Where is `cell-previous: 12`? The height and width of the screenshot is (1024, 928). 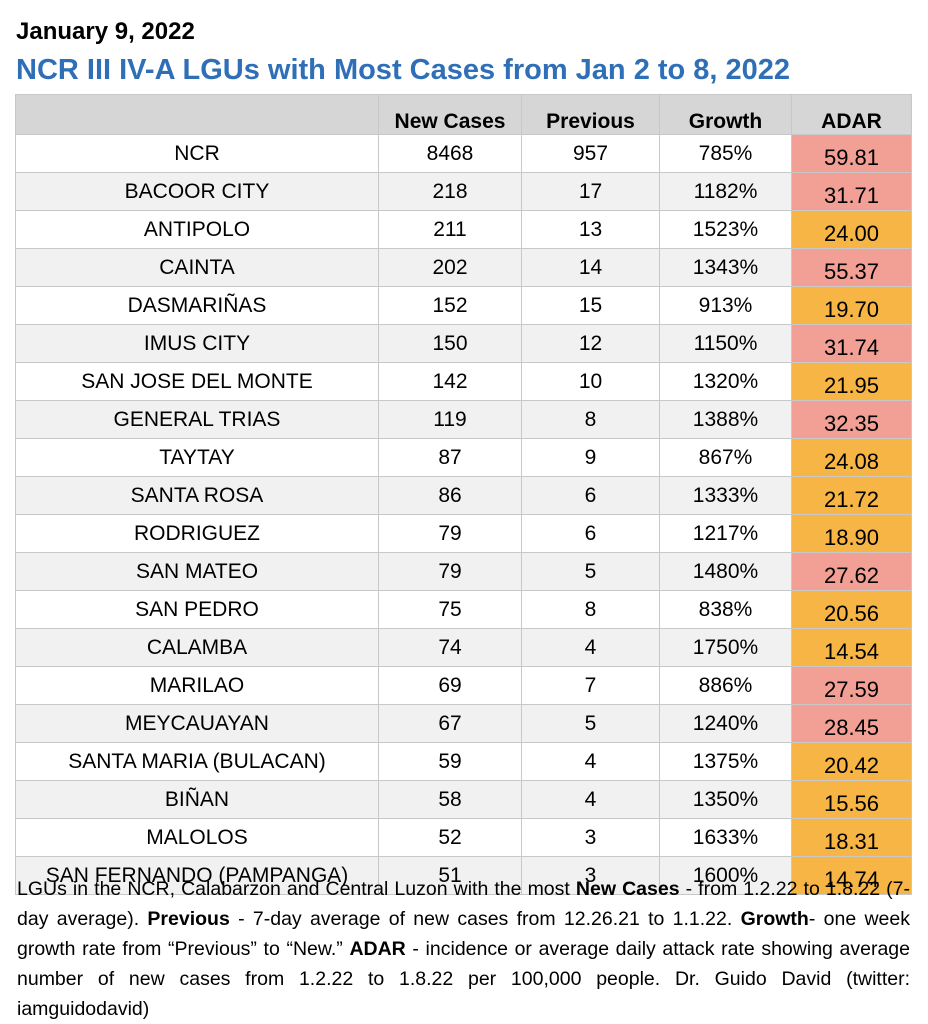
cell-previous: 12 is located at coordinates (590, 343).